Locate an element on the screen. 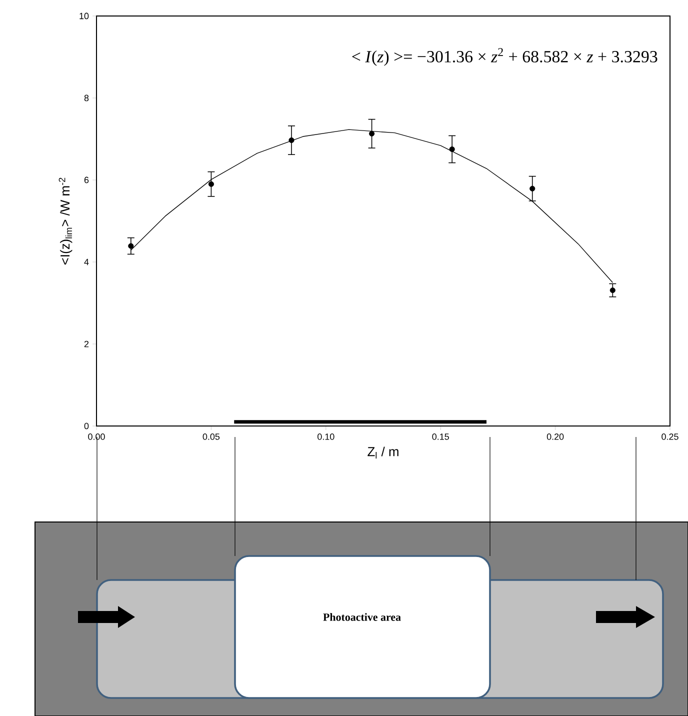 The image size is (688, 716). x-tick-label: 0.10 is located at coordinates (326, 437).